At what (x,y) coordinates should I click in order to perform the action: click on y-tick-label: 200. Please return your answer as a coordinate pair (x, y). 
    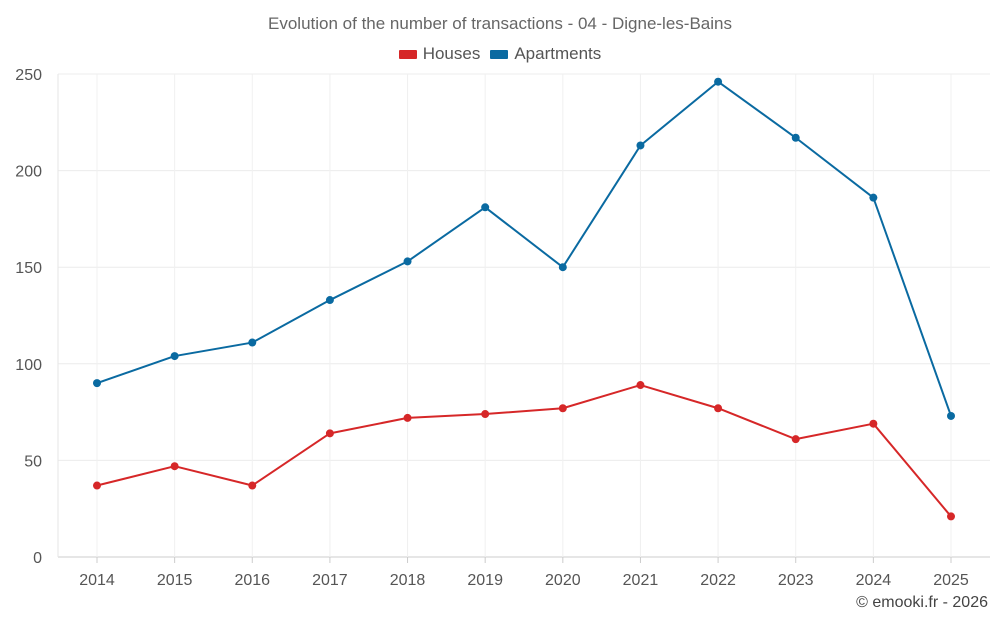
    Looking at the image, I should click on (28, 172).